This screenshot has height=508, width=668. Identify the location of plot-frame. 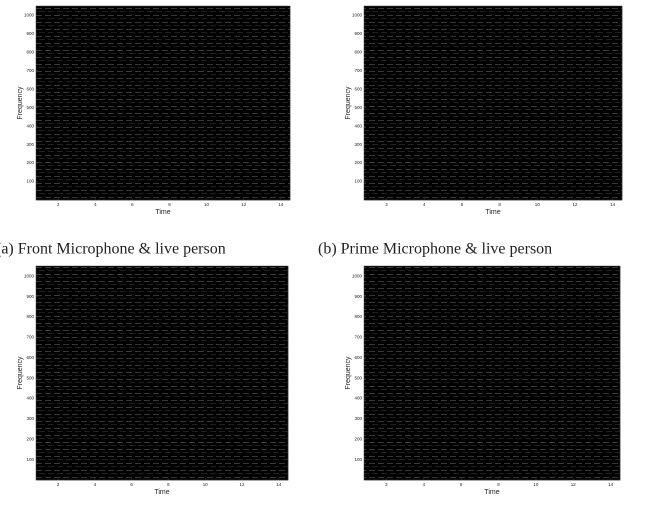
(163, 103).